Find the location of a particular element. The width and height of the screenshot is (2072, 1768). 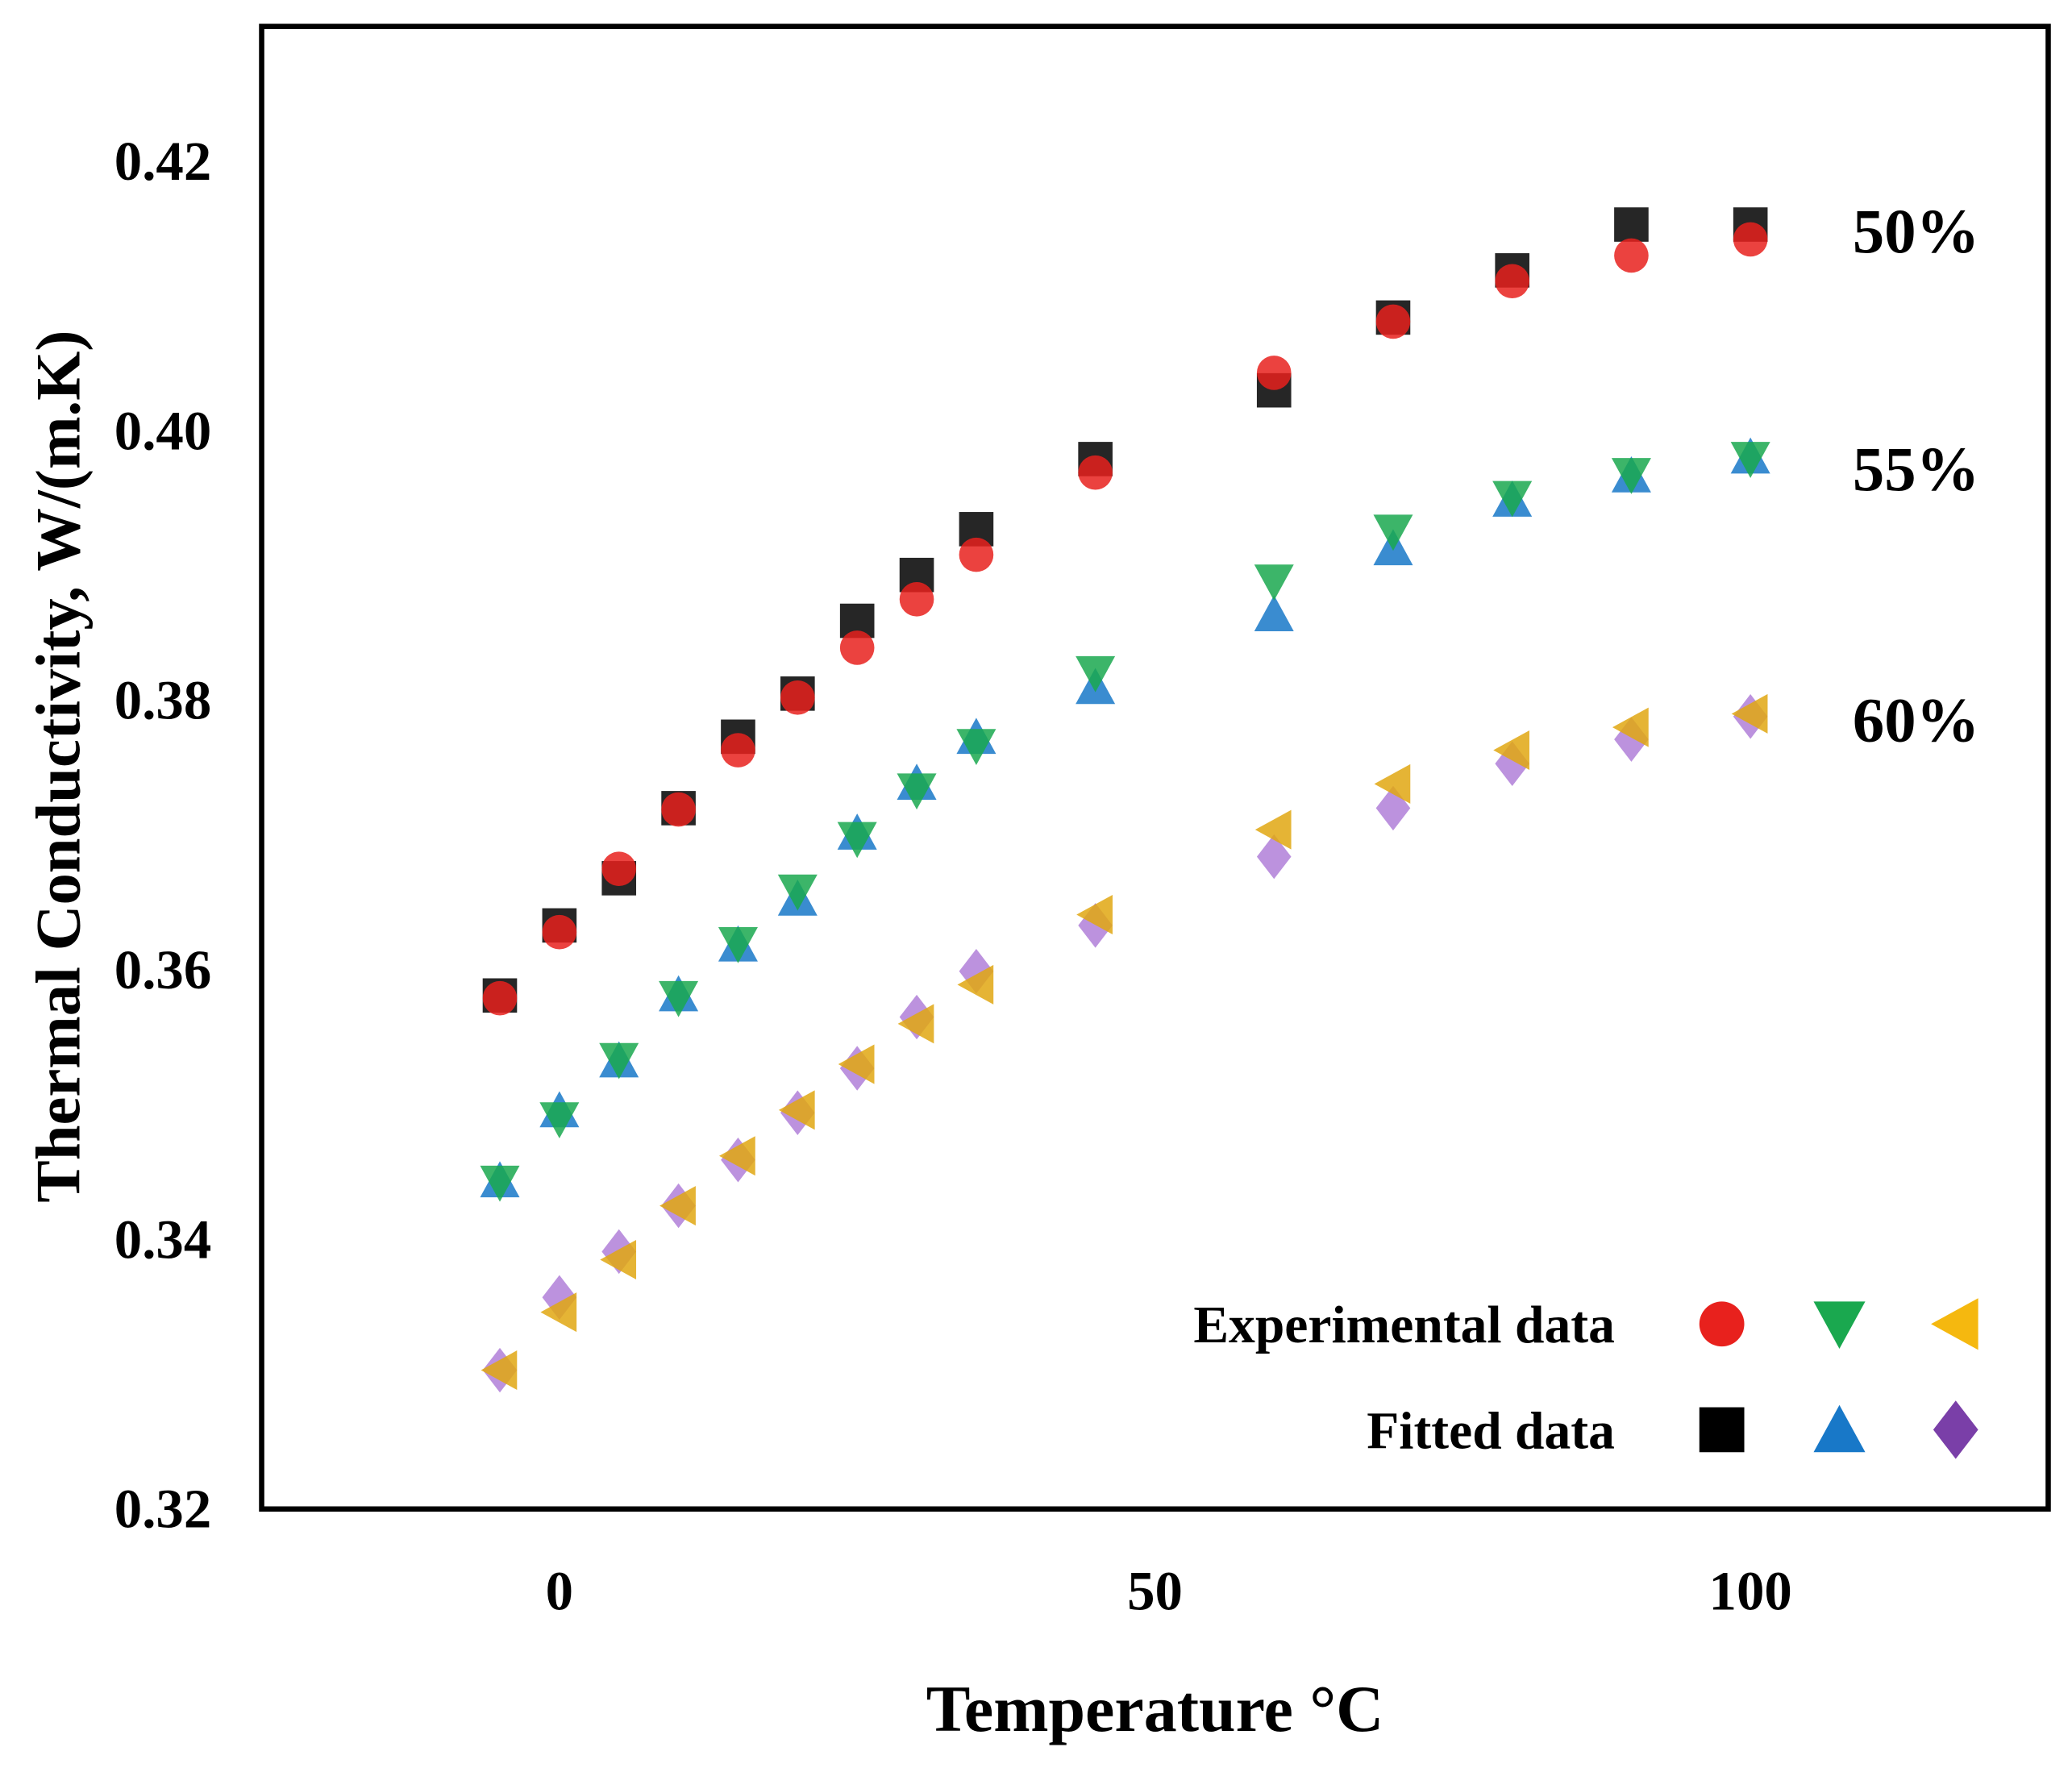

series-annotation: 60% is located at coordinates (1916, 720).